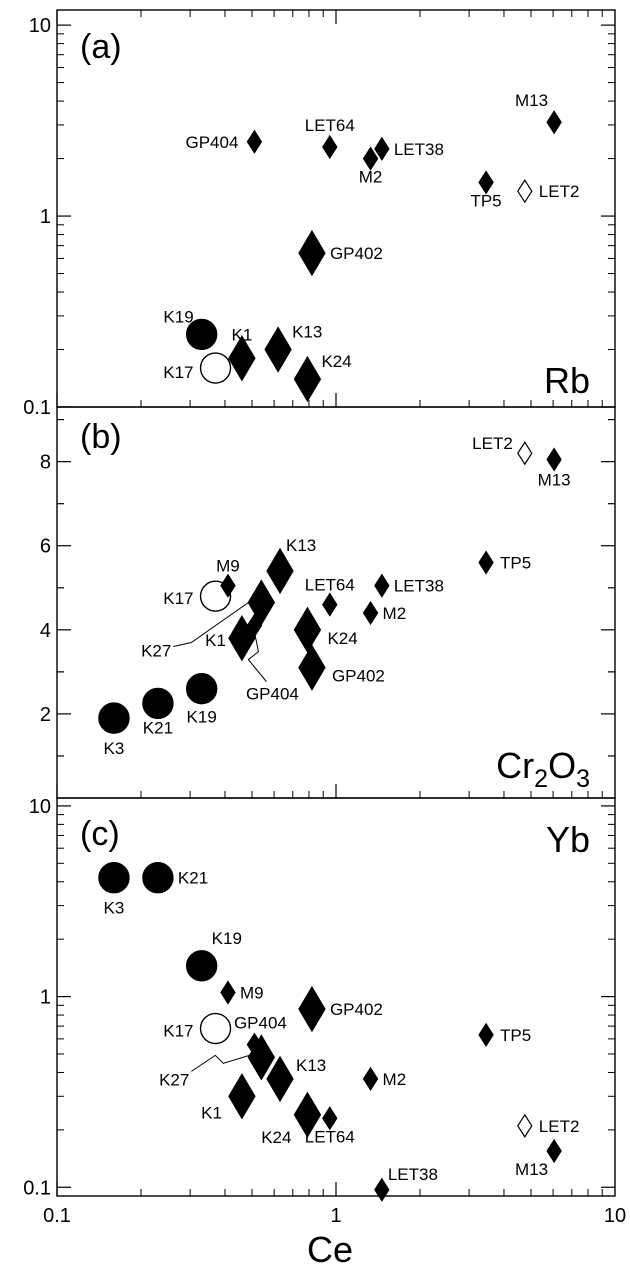 The width and height of the screenshot is (630, 1275). I want to click on x-axis-label: Ce, so click(330, 1249).